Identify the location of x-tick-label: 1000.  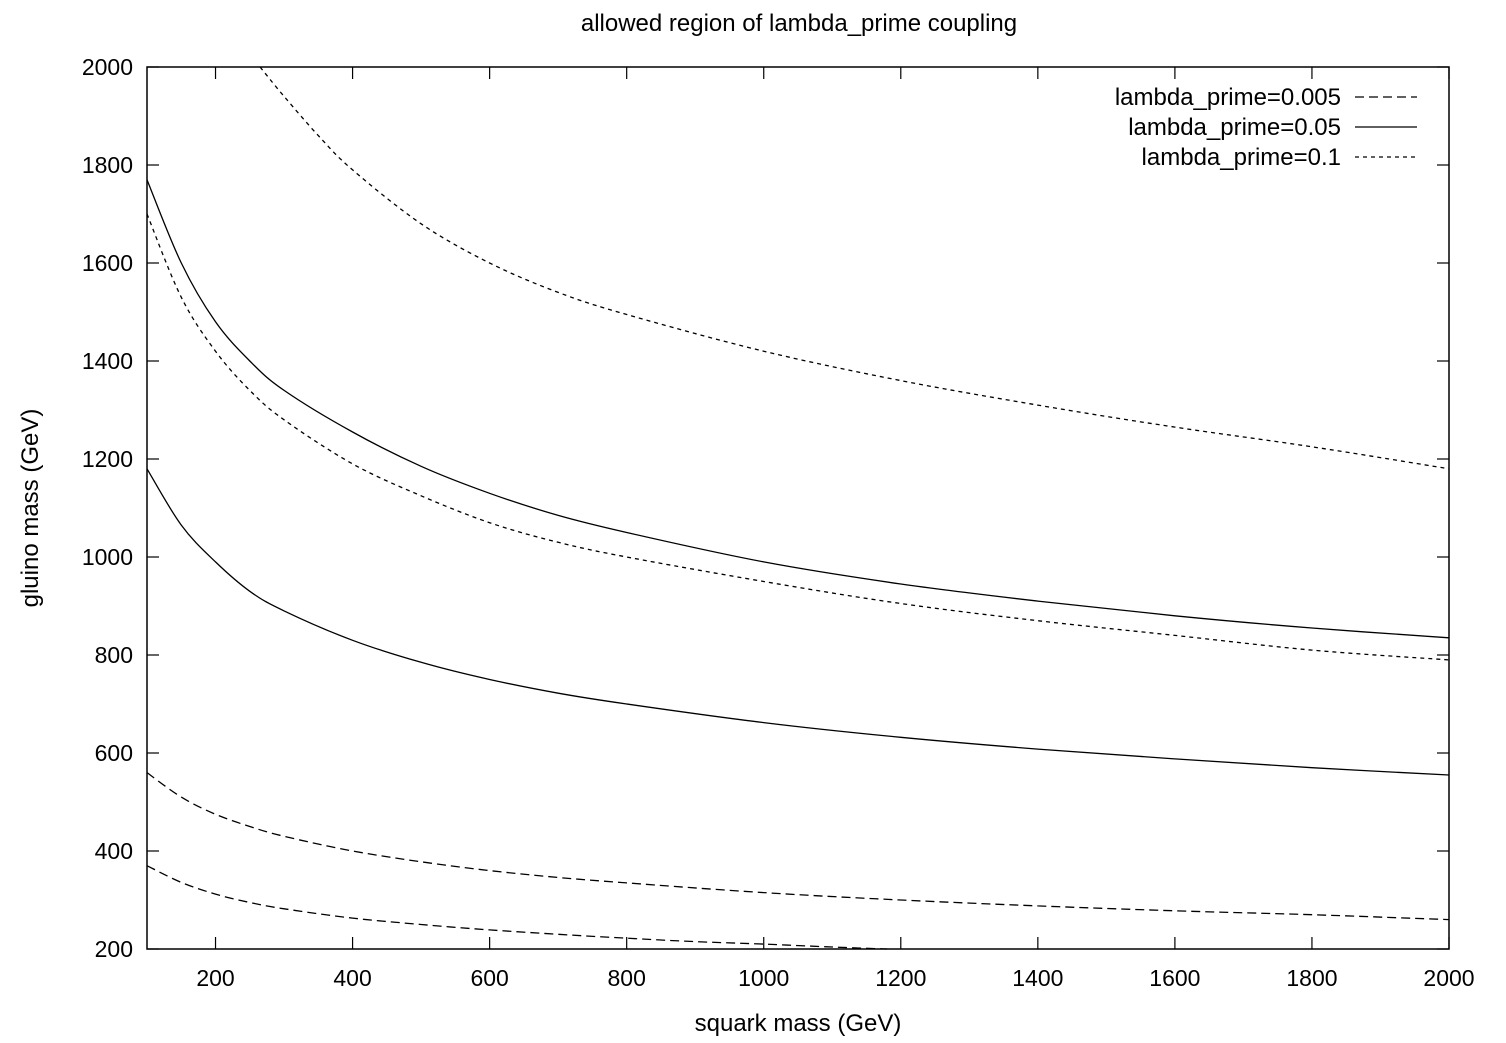
(763, 978).